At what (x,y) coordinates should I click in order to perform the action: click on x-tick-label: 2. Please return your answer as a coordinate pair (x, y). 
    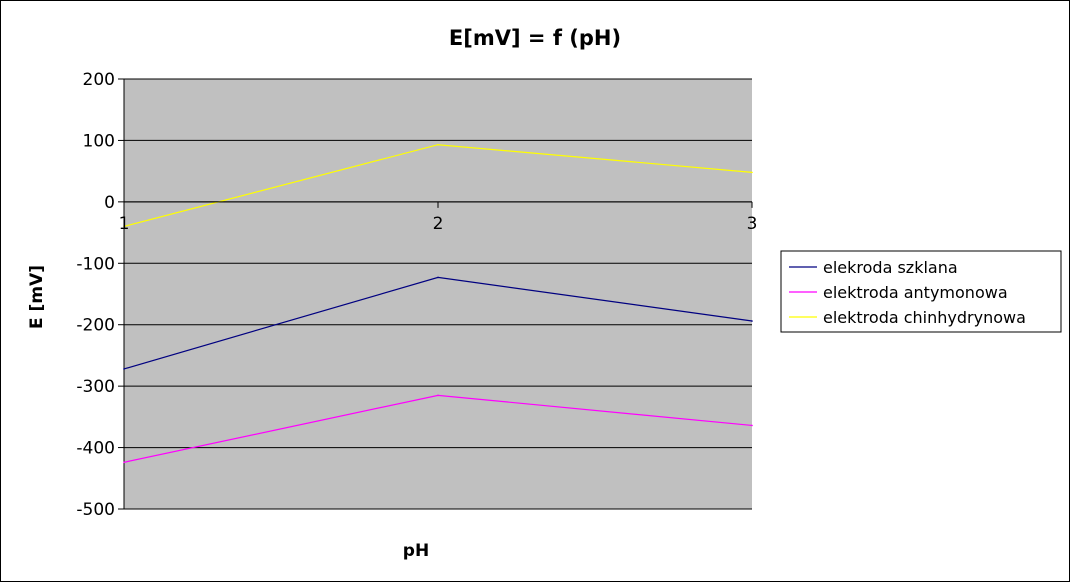
    Looking at the image, I should click on (438, 224).